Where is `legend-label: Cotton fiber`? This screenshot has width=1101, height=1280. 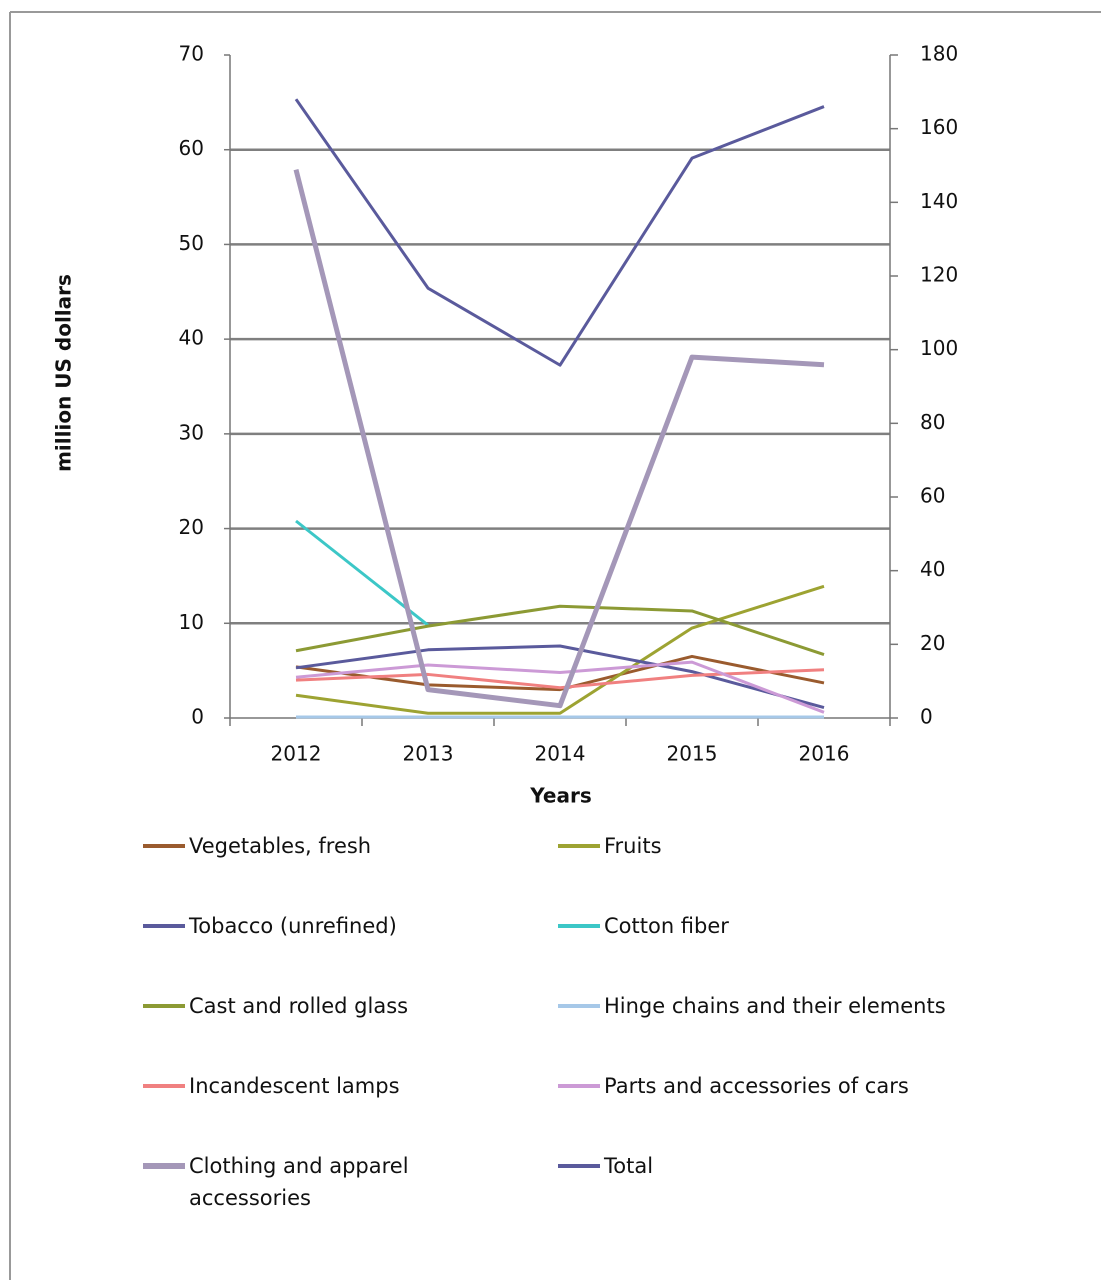 legend-label: Cotton fiber is located at coordinates (666, 926).